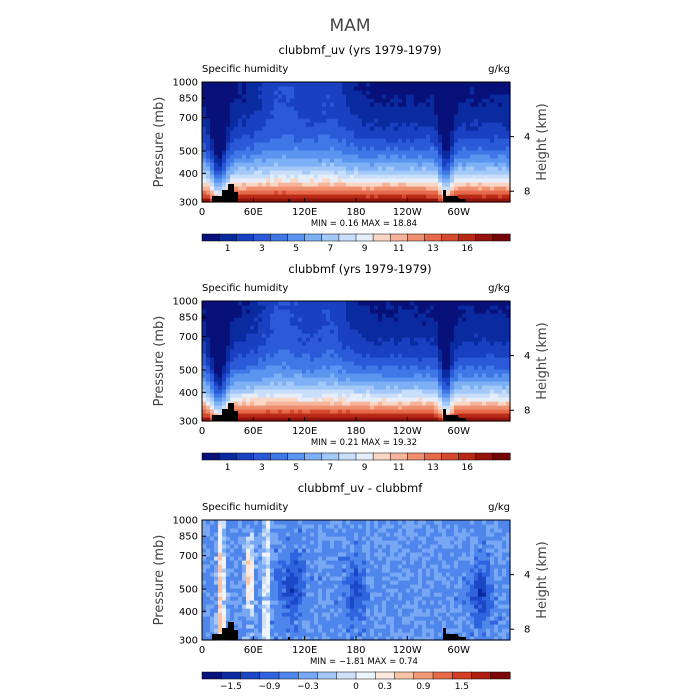 This screenshot has width=700, height=700. I want to click on colorbar-label: 16, so click(467, 249).